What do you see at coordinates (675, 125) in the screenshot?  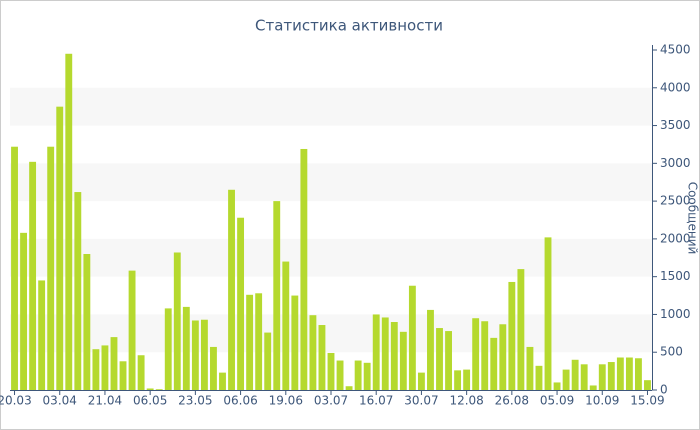 I see `y-tick-label: 3500` at bounding box center [675, 125].